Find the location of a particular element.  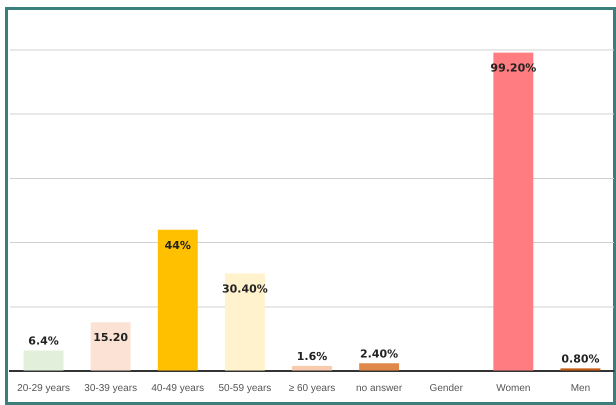

data-label: 6.4% is located at coordinates (43, 341).